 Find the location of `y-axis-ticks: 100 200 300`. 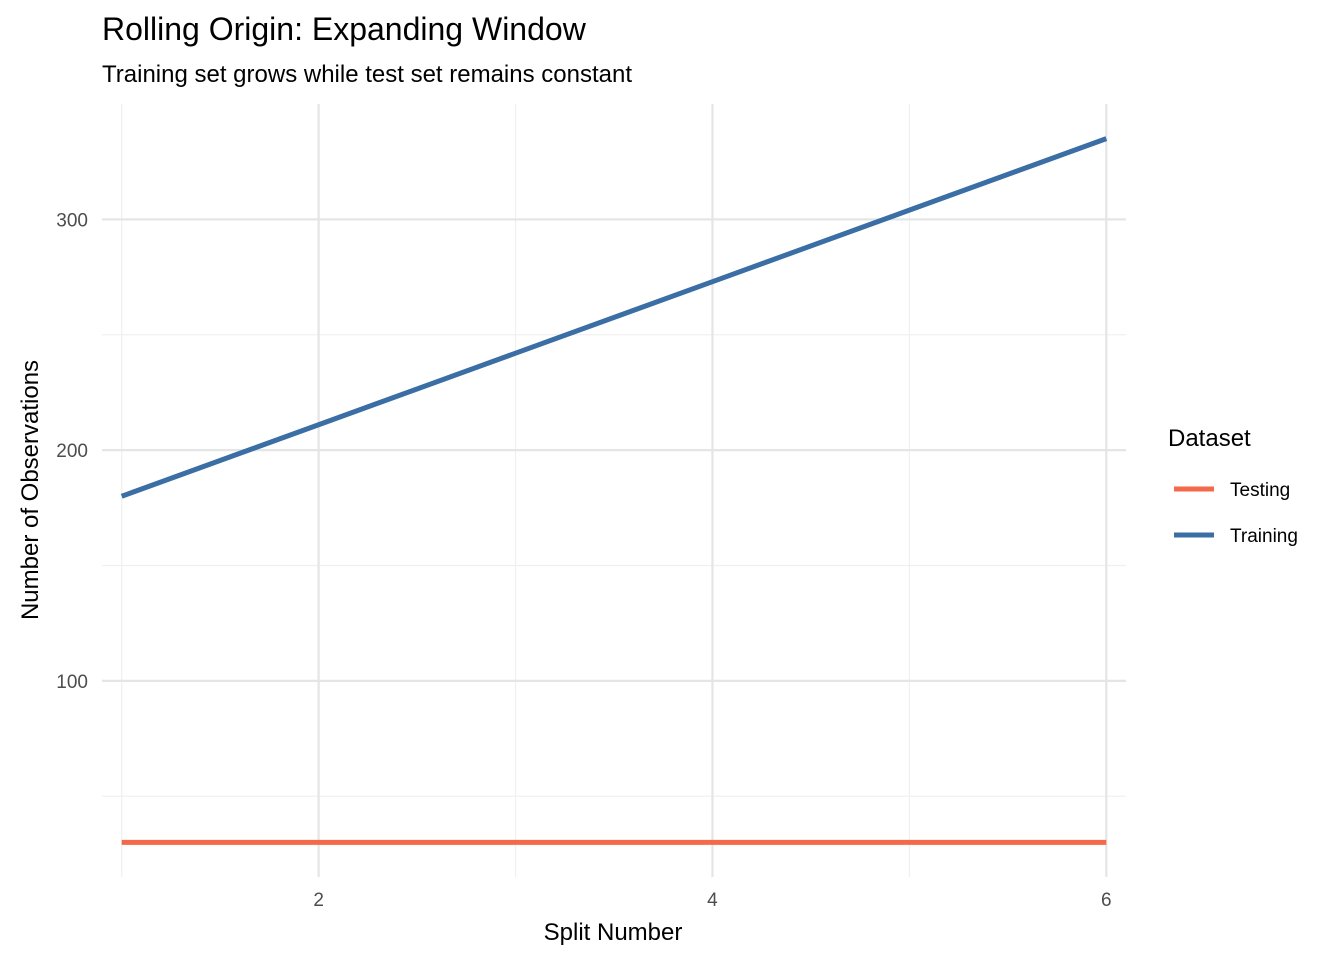

y-axis-ticks: 100 200 300 is located at coordinates (72, 451).